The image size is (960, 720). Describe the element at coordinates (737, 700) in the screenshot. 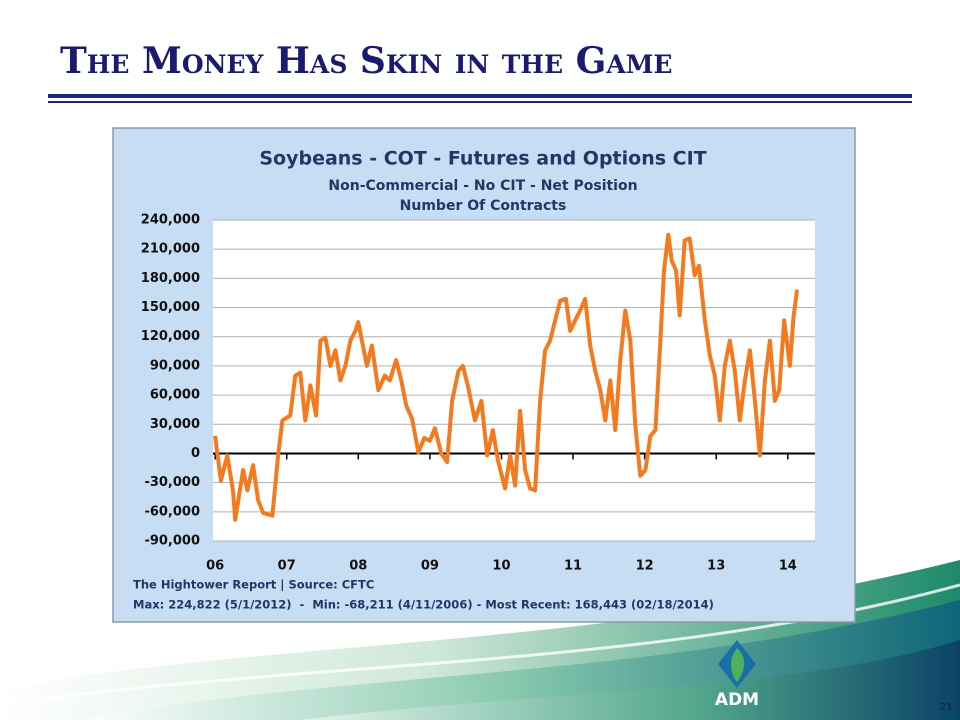

I see `logo-text: ADM` at that location.